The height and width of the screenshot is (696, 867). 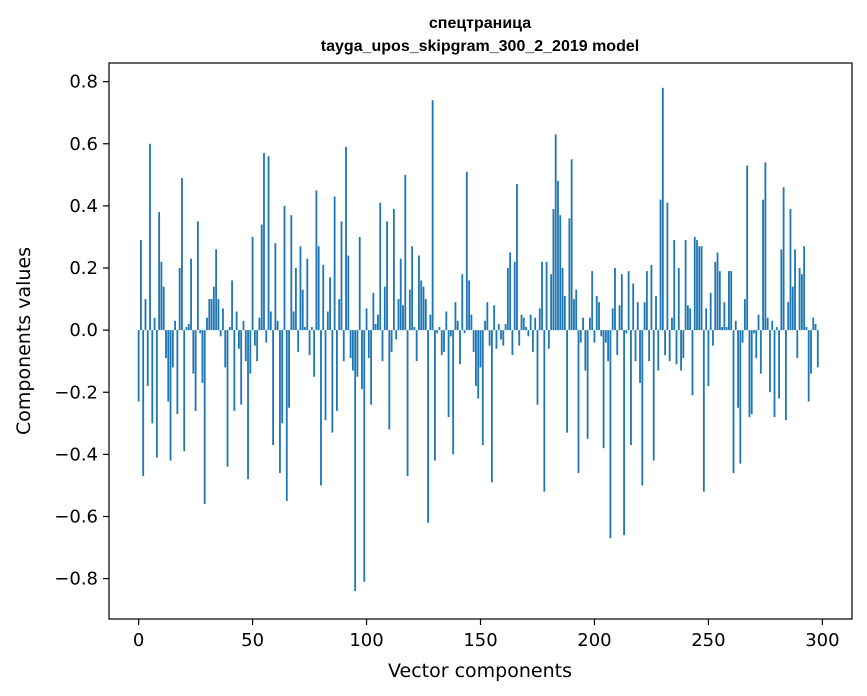 What do you see at coordinates (76, 454) in the screenshot?
I see `y-tick-label: −0.4` at bounding box center [76, 454].